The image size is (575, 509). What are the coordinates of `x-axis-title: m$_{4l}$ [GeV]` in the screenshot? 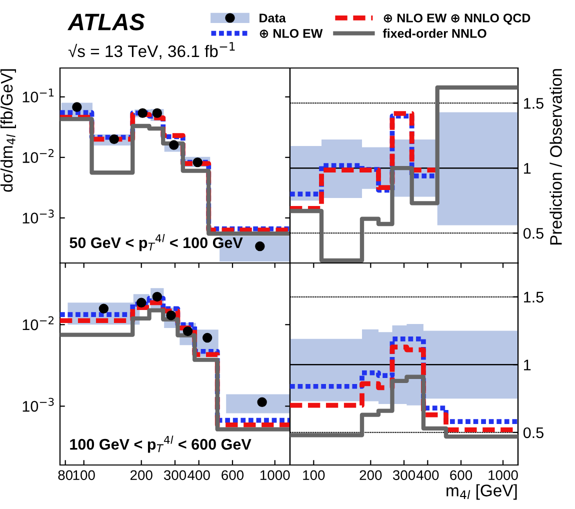 It's located at (481, 492).